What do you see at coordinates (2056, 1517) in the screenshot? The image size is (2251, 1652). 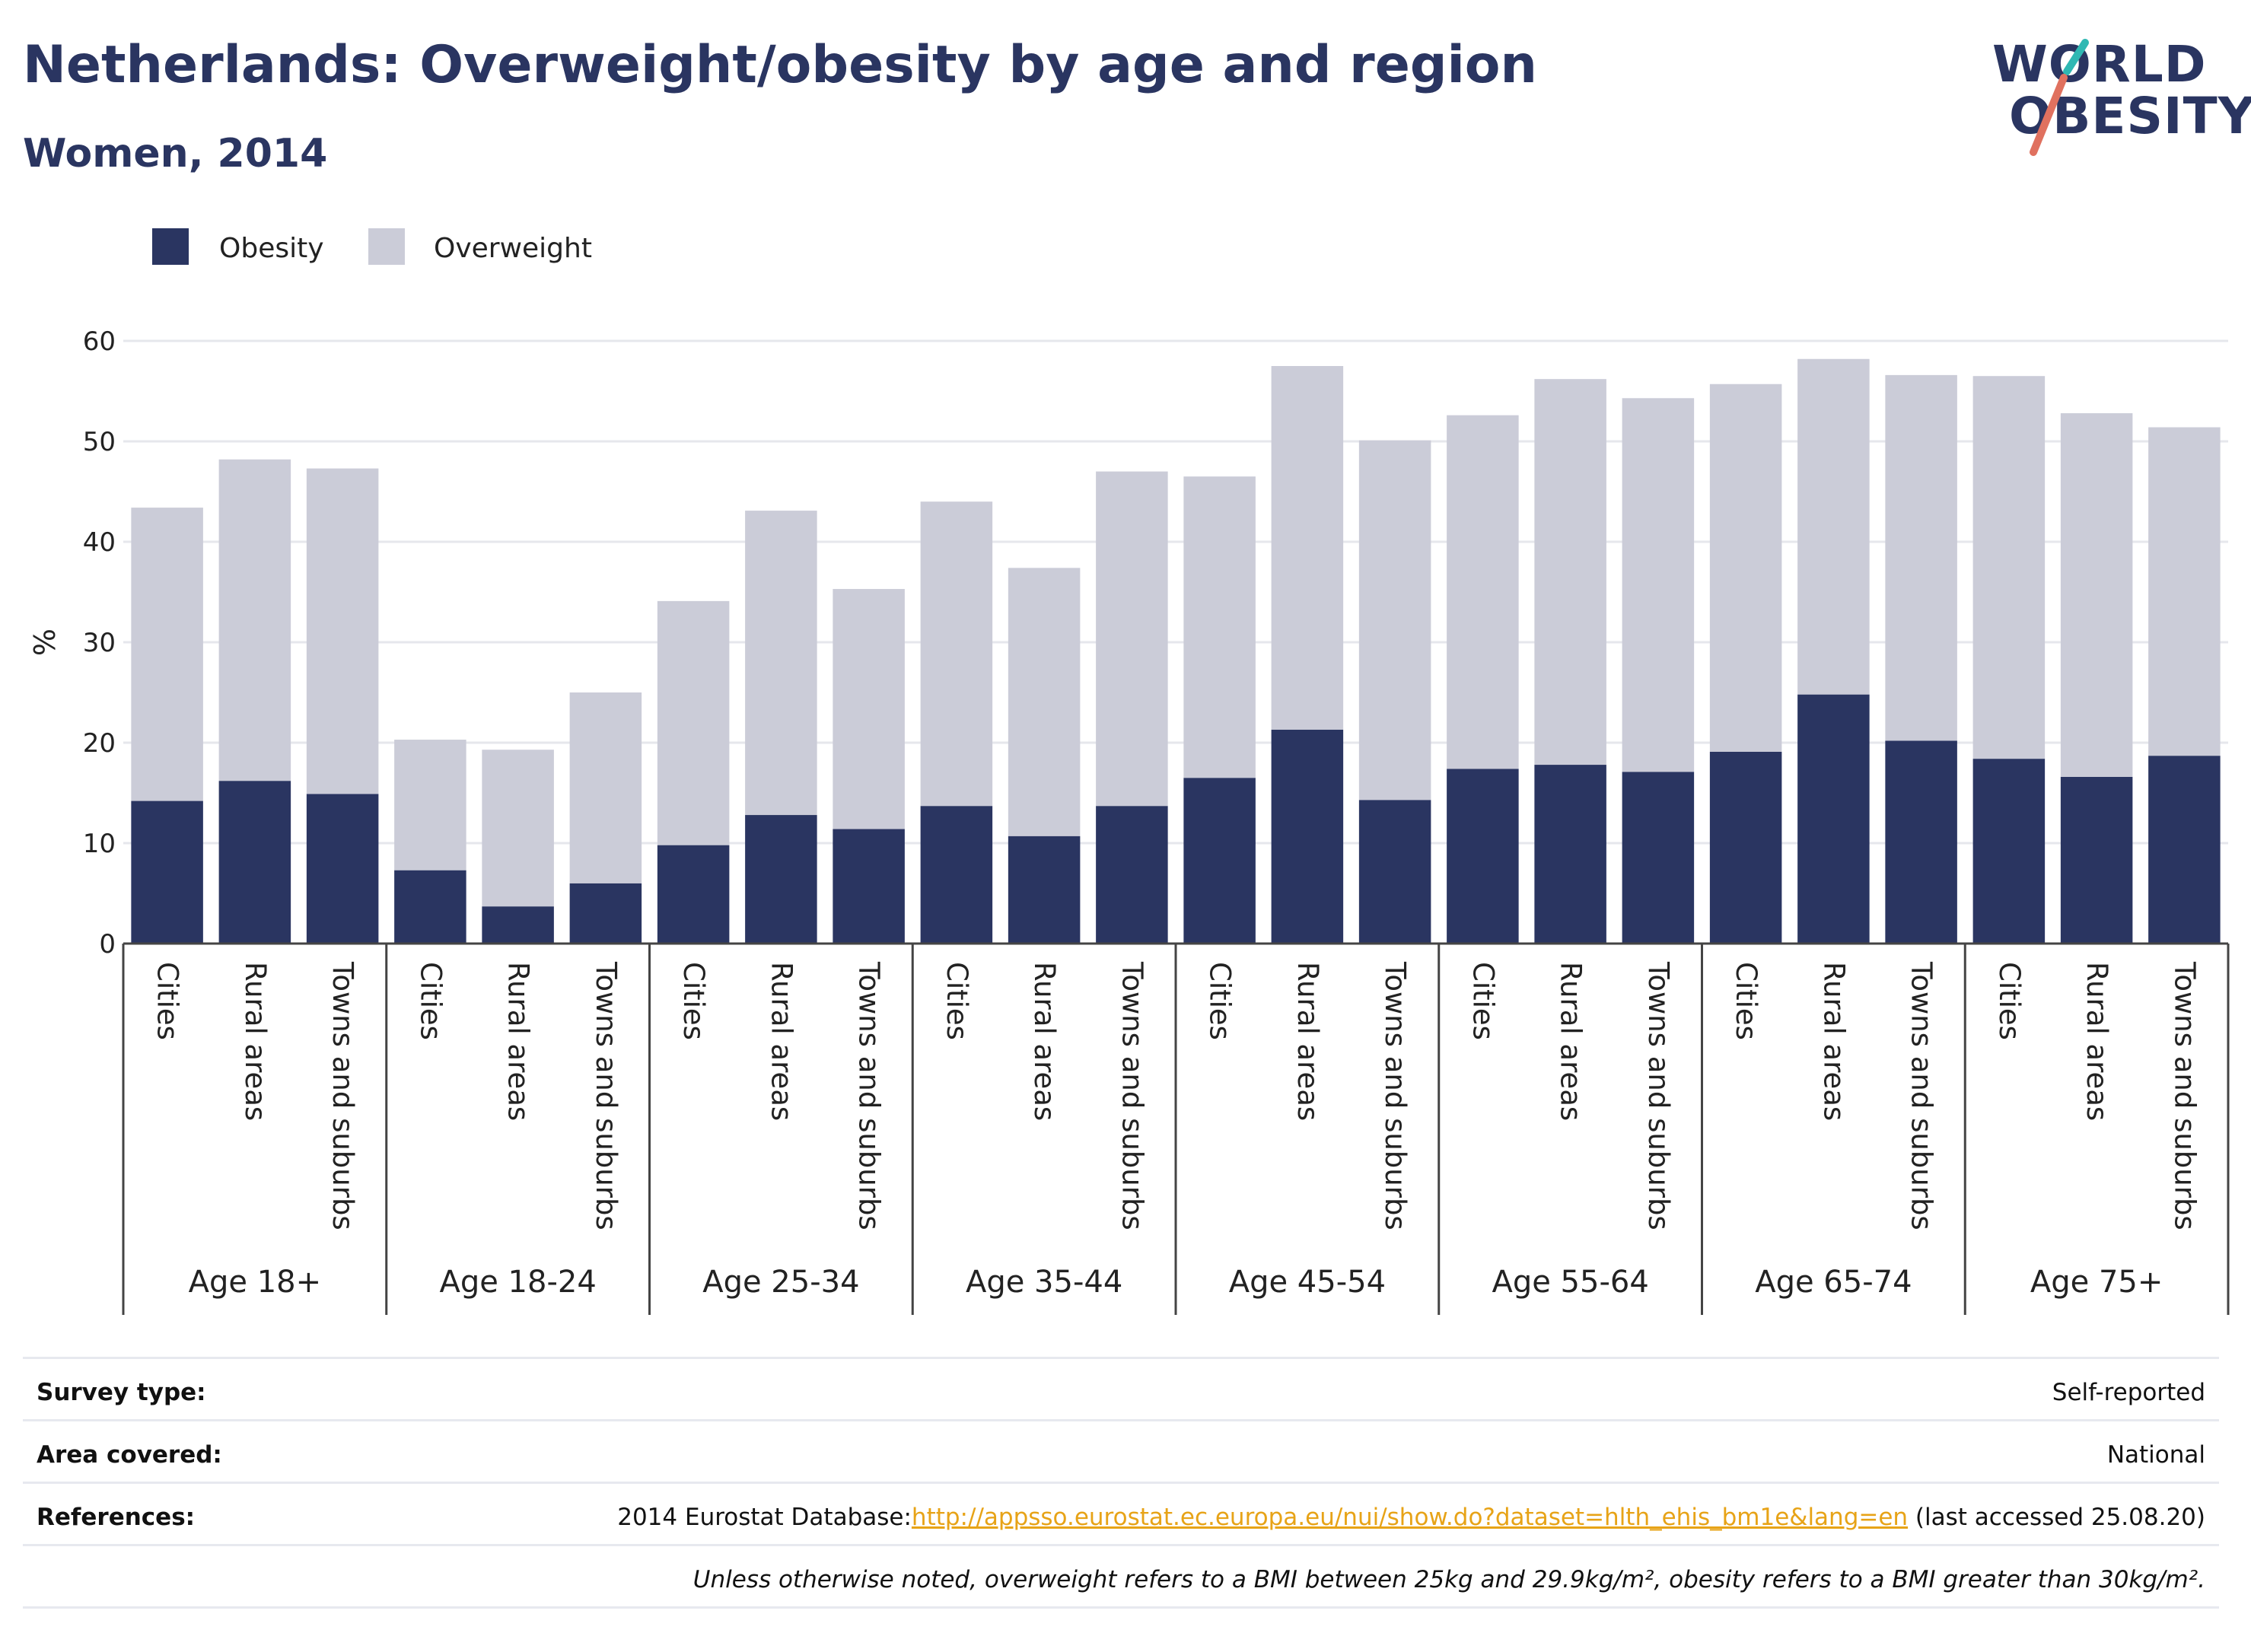 I see `references-suffix: (last accessed 25.08.20)` at bounding box center [2056, 1517].